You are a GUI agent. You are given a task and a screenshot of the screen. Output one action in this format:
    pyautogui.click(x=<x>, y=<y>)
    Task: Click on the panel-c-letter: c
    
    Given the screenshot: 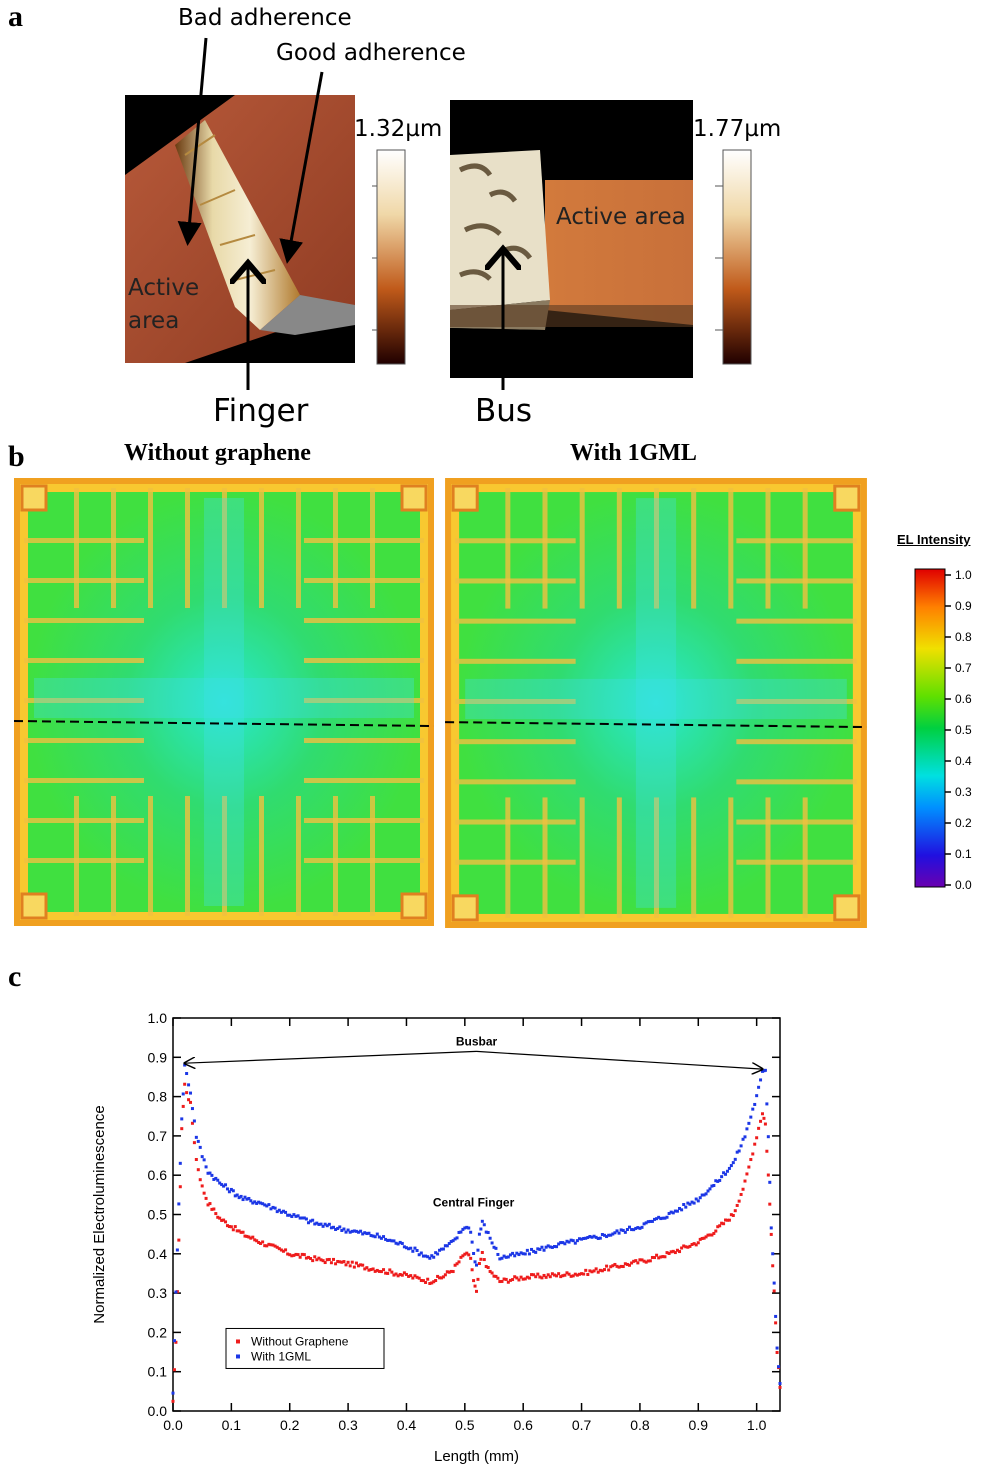 What is the action you would take?
    pyautogui.click(x=15, y=976)
    